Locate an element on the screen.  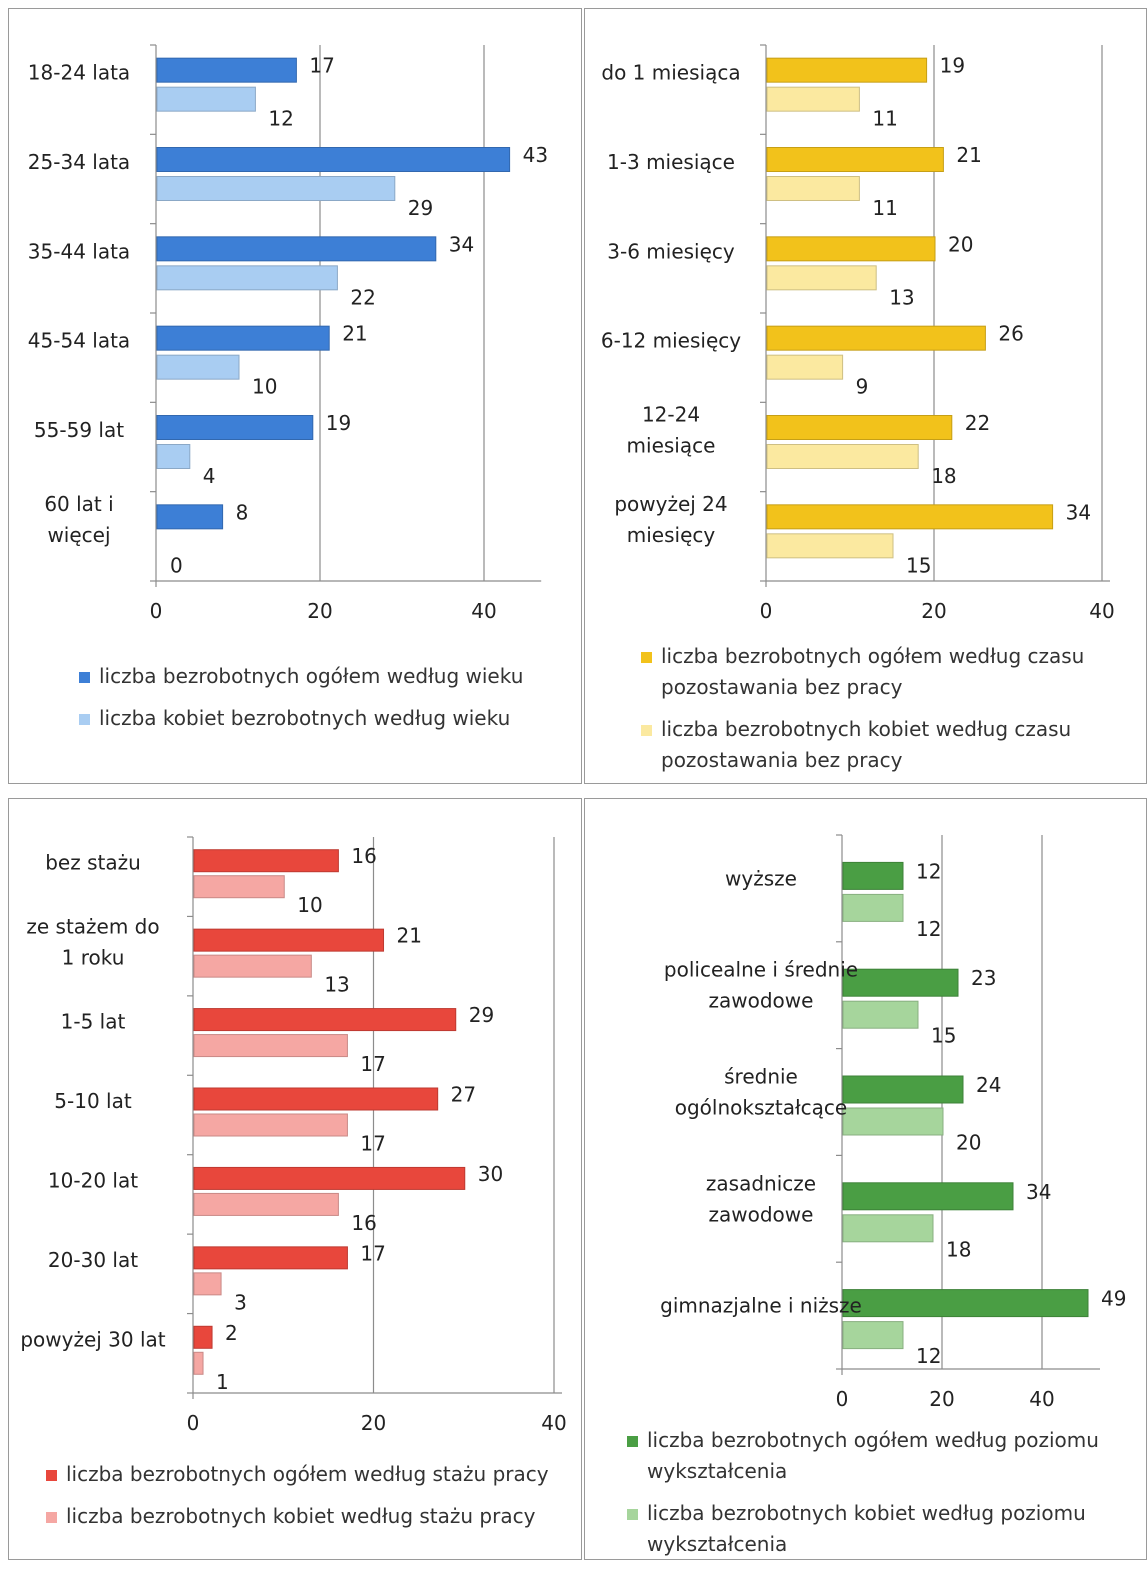
category-label: 1 roku is located at coordinates (93, 958).